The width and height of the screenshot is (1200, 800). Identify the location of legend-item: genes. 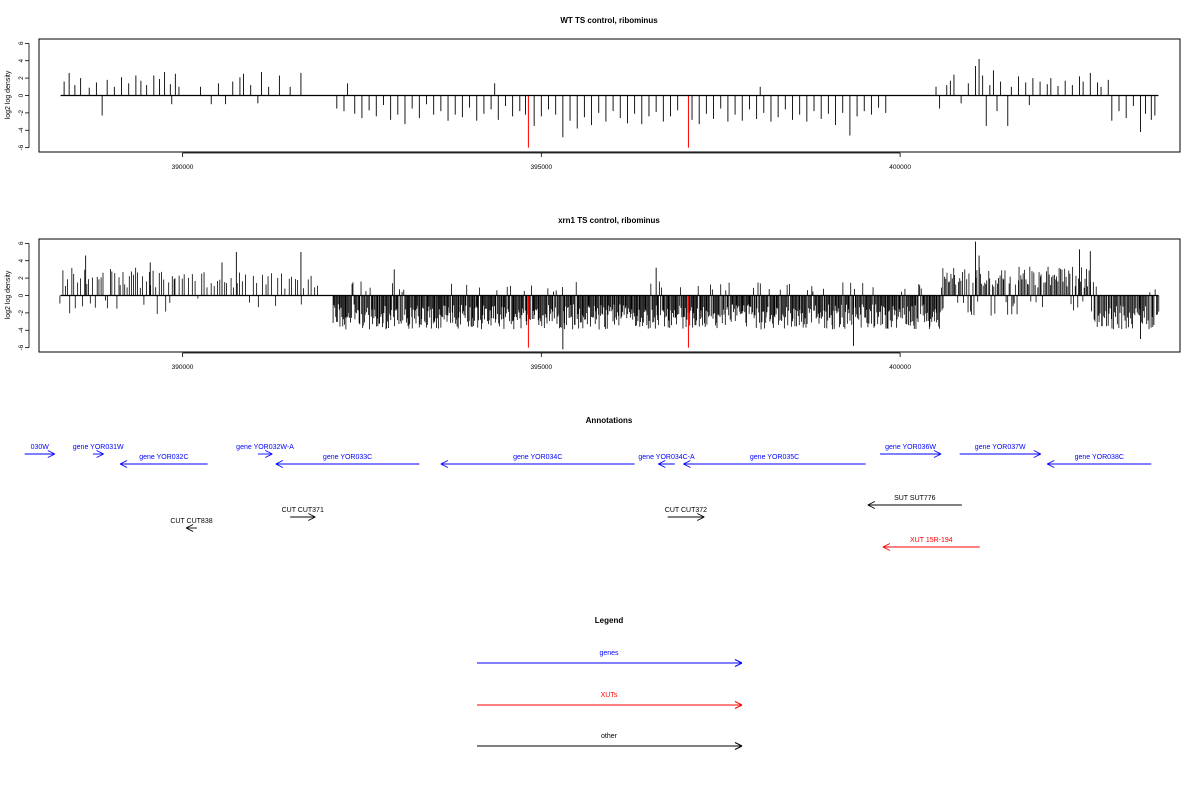
(610, 658).